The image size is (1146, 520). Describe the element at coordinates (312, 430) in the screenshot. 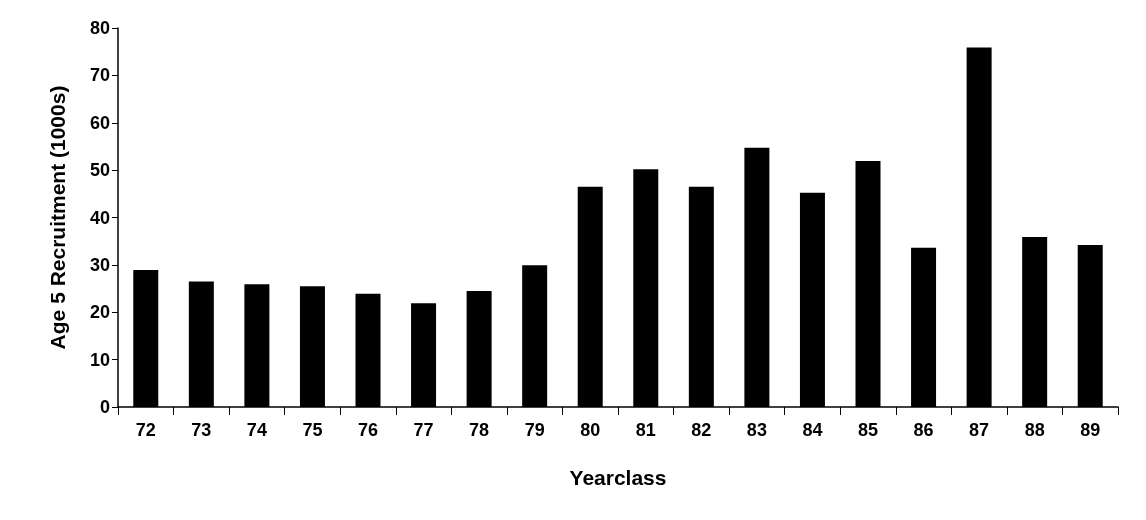

I see `x-tick-label: 75` at that location.